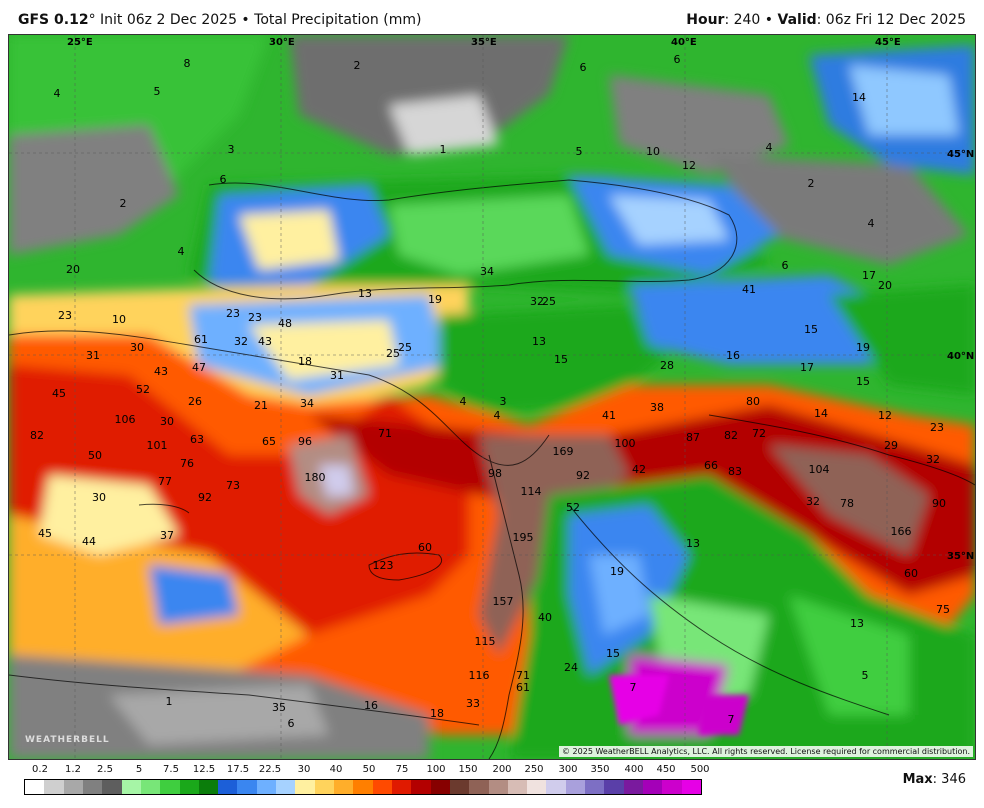 This screenshot has width=984, height=808. What do you see at coordinates (119, 319) in the screenshot?
I see `precip-value-label: 10` at bounding box center [119, 319].